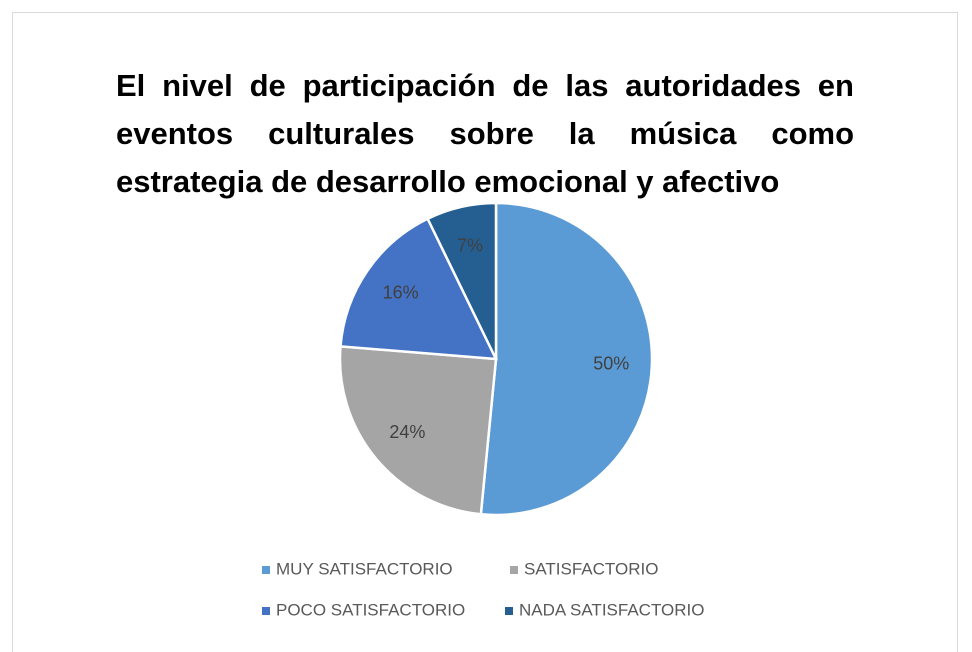 This screenshot has width=972, height=652. I want to click on data-label: 50%, so click(611, 363).